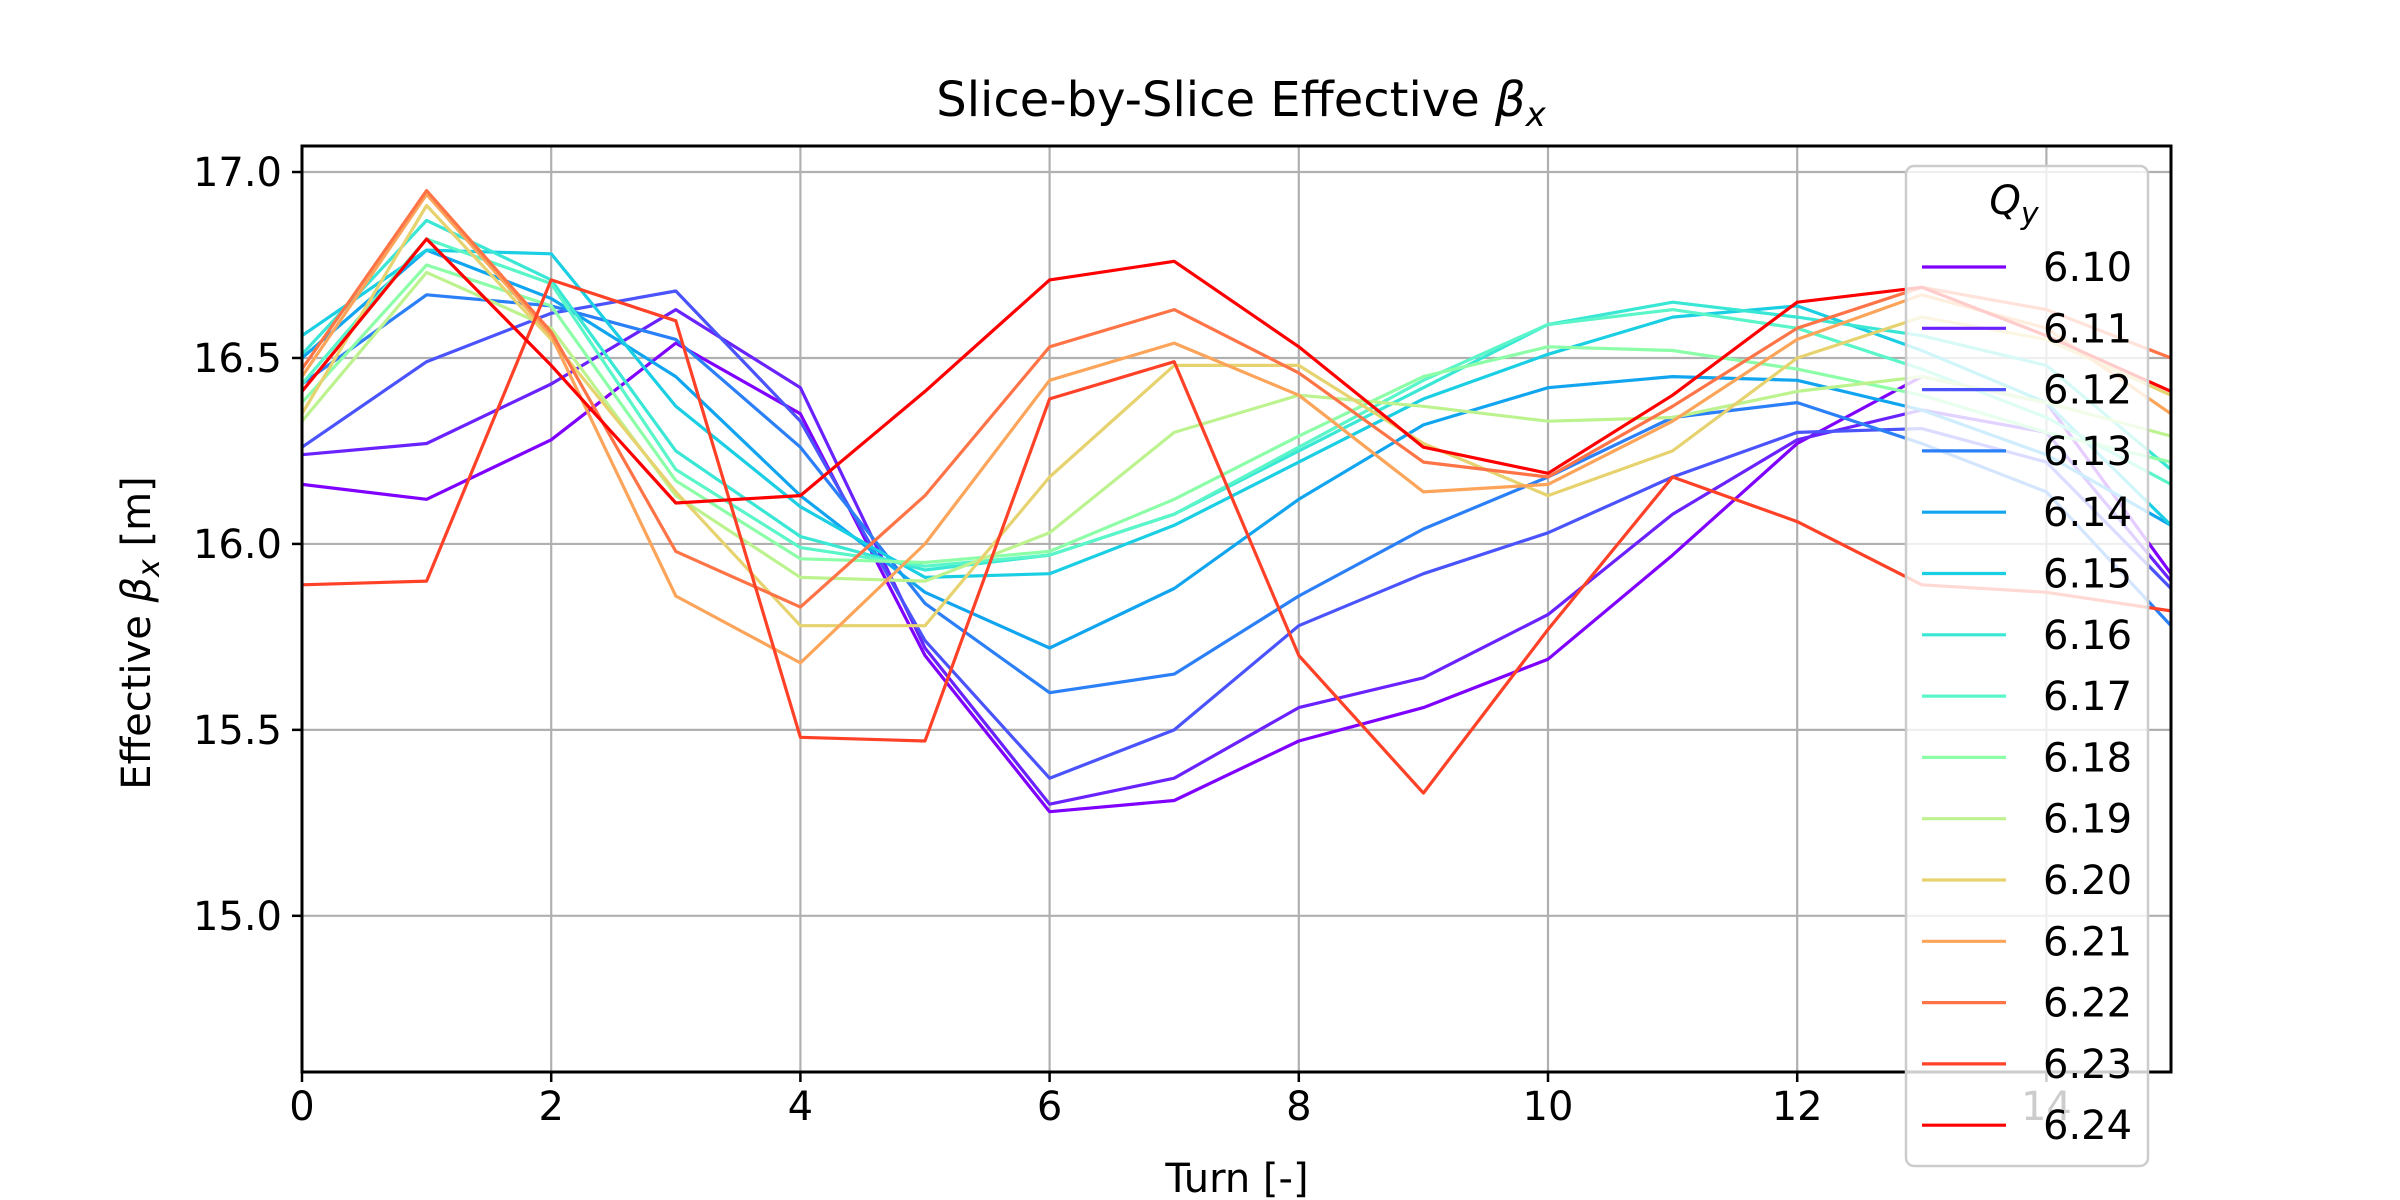 Image resolution: width=2400 pixels, height=1200 pixels. Describe the element at coordinates (800, 1107) in the screenshot. I see `x-tick-label: 4` at that location.